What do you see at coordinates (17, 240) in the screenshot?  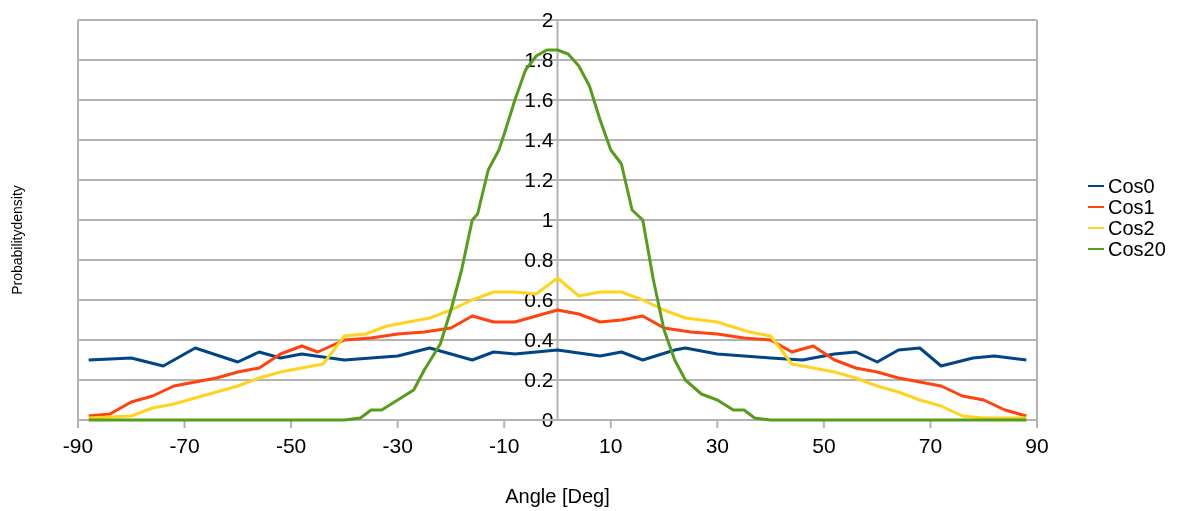 I see `y-axis-title: Probabilitydensity` at bounding box center [17, 240].